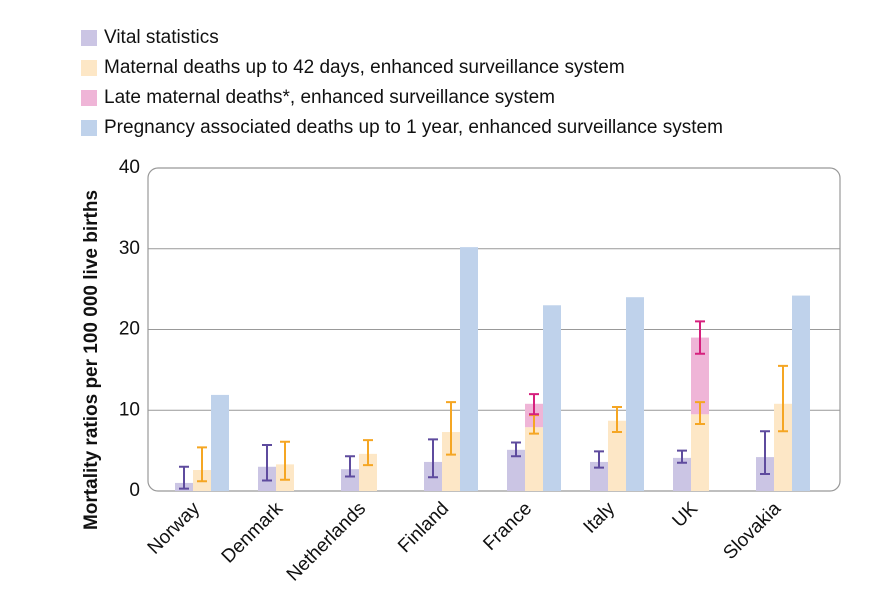  What do you see at coordinates (129, 167) in the screenshot?
I see `y-tick-label: 40` at bounding box center [129, 167].